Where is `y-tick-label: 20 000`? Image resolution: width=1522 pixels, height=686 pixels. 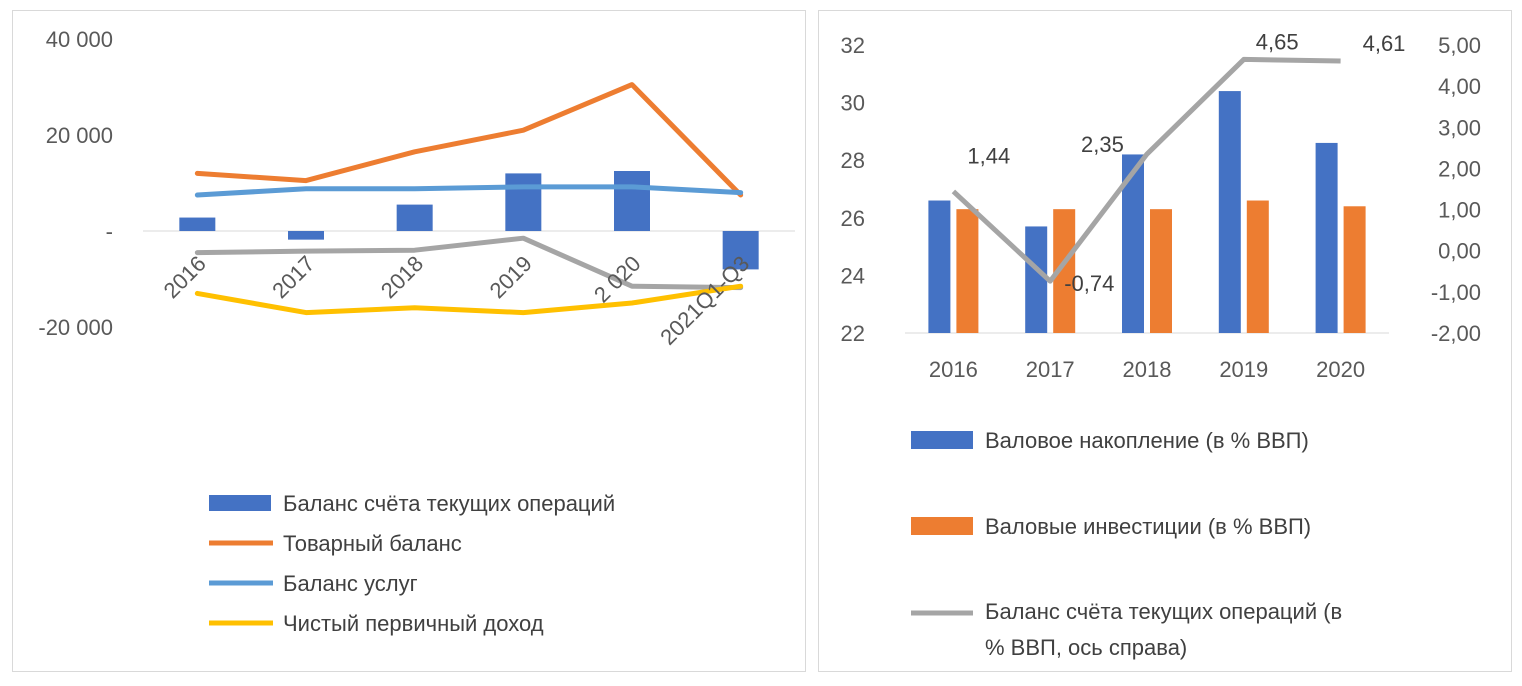 y-tick-label: 20 000 is located at coordinates (79, 135).